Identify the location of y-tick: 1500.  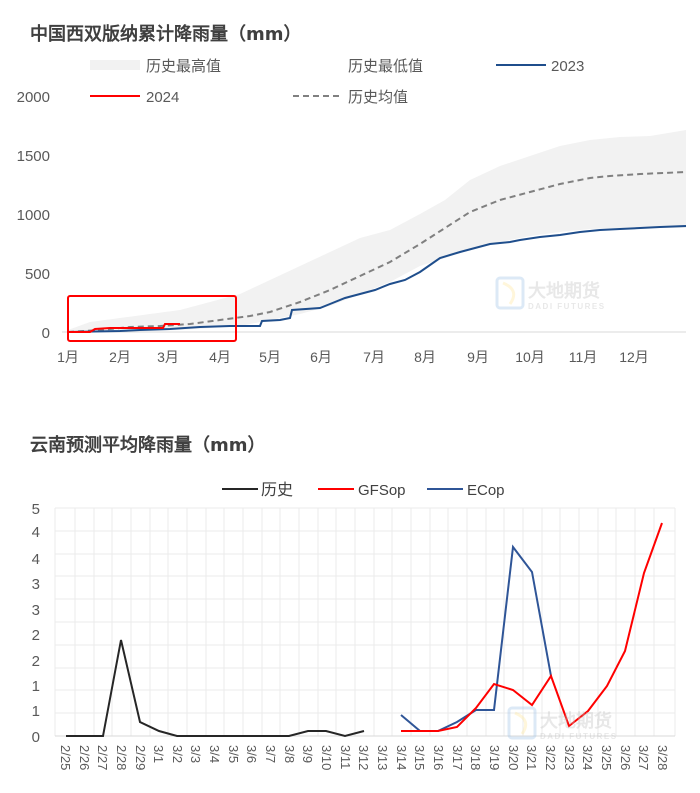
(33, 156).